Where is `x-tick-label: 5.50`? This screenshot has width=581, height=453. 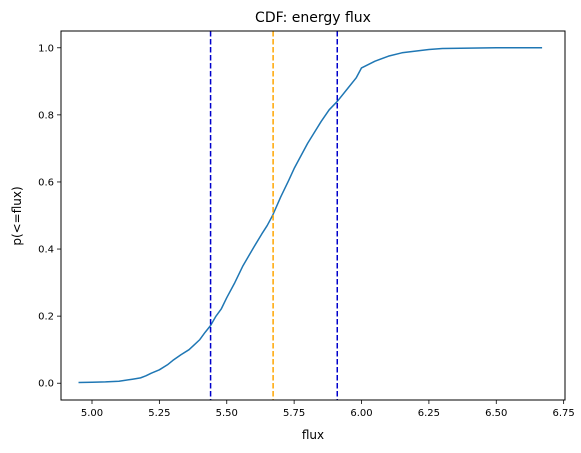 x-tick-label: 5.50 is located at coordinates (227, 413).